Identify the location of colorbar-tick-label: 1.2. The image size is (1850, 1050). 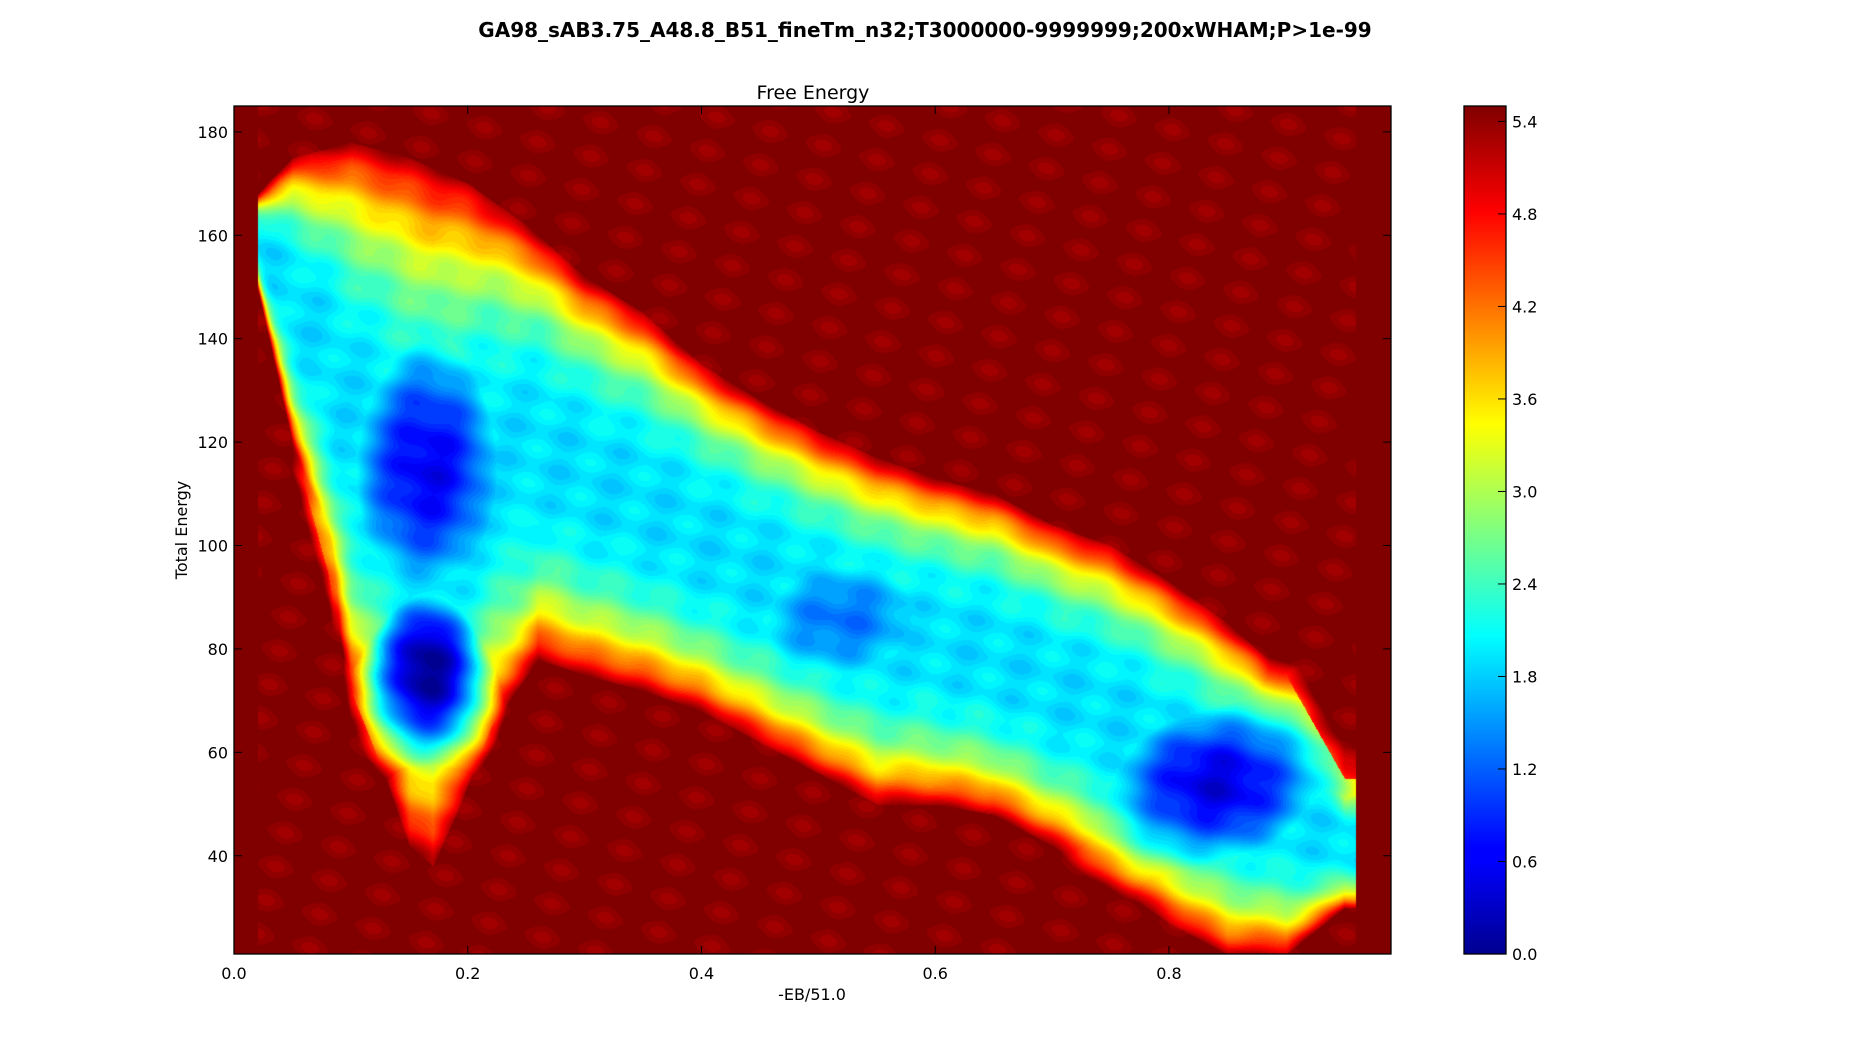
(1524, 769).